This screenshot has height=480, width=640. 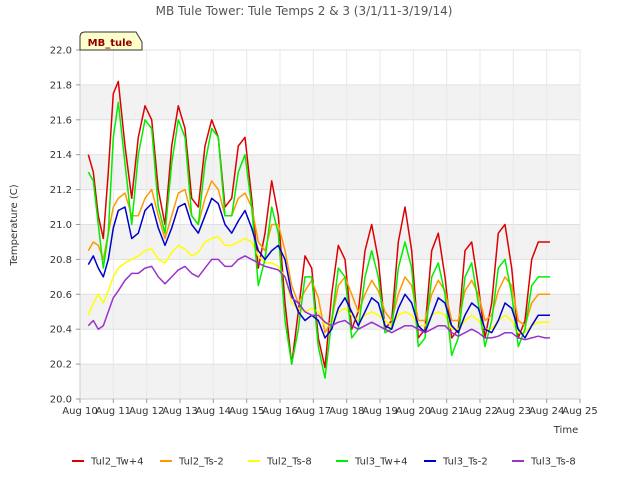 I want to click on legend-item-Tul3_Tw+4: Tul3_Tw+4, so click(x=371, y=462).